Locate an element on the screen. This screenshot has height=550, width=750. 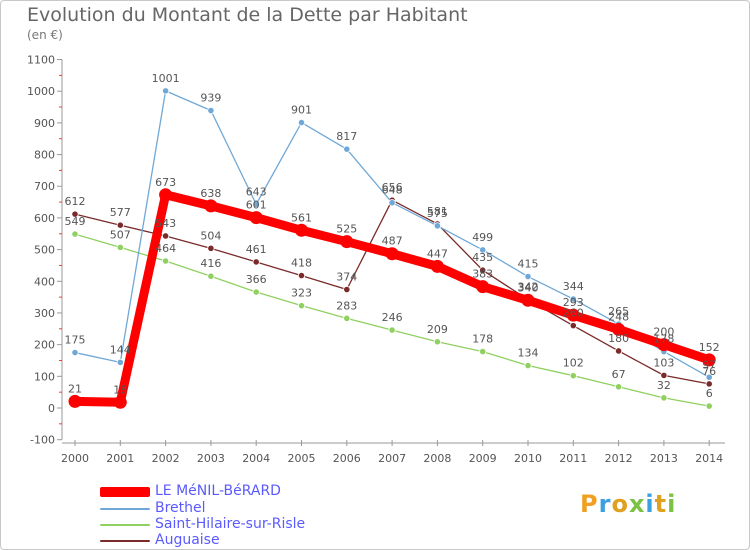
data-label: 374 is located at coordinates (346, 277).